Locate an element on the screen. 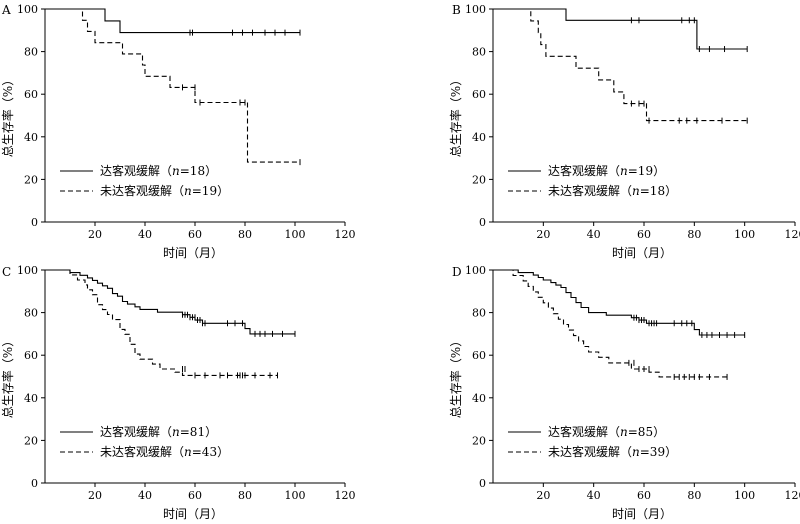  legend-label: 达客观缓解（n=85） is located at coordinates (606, 431).